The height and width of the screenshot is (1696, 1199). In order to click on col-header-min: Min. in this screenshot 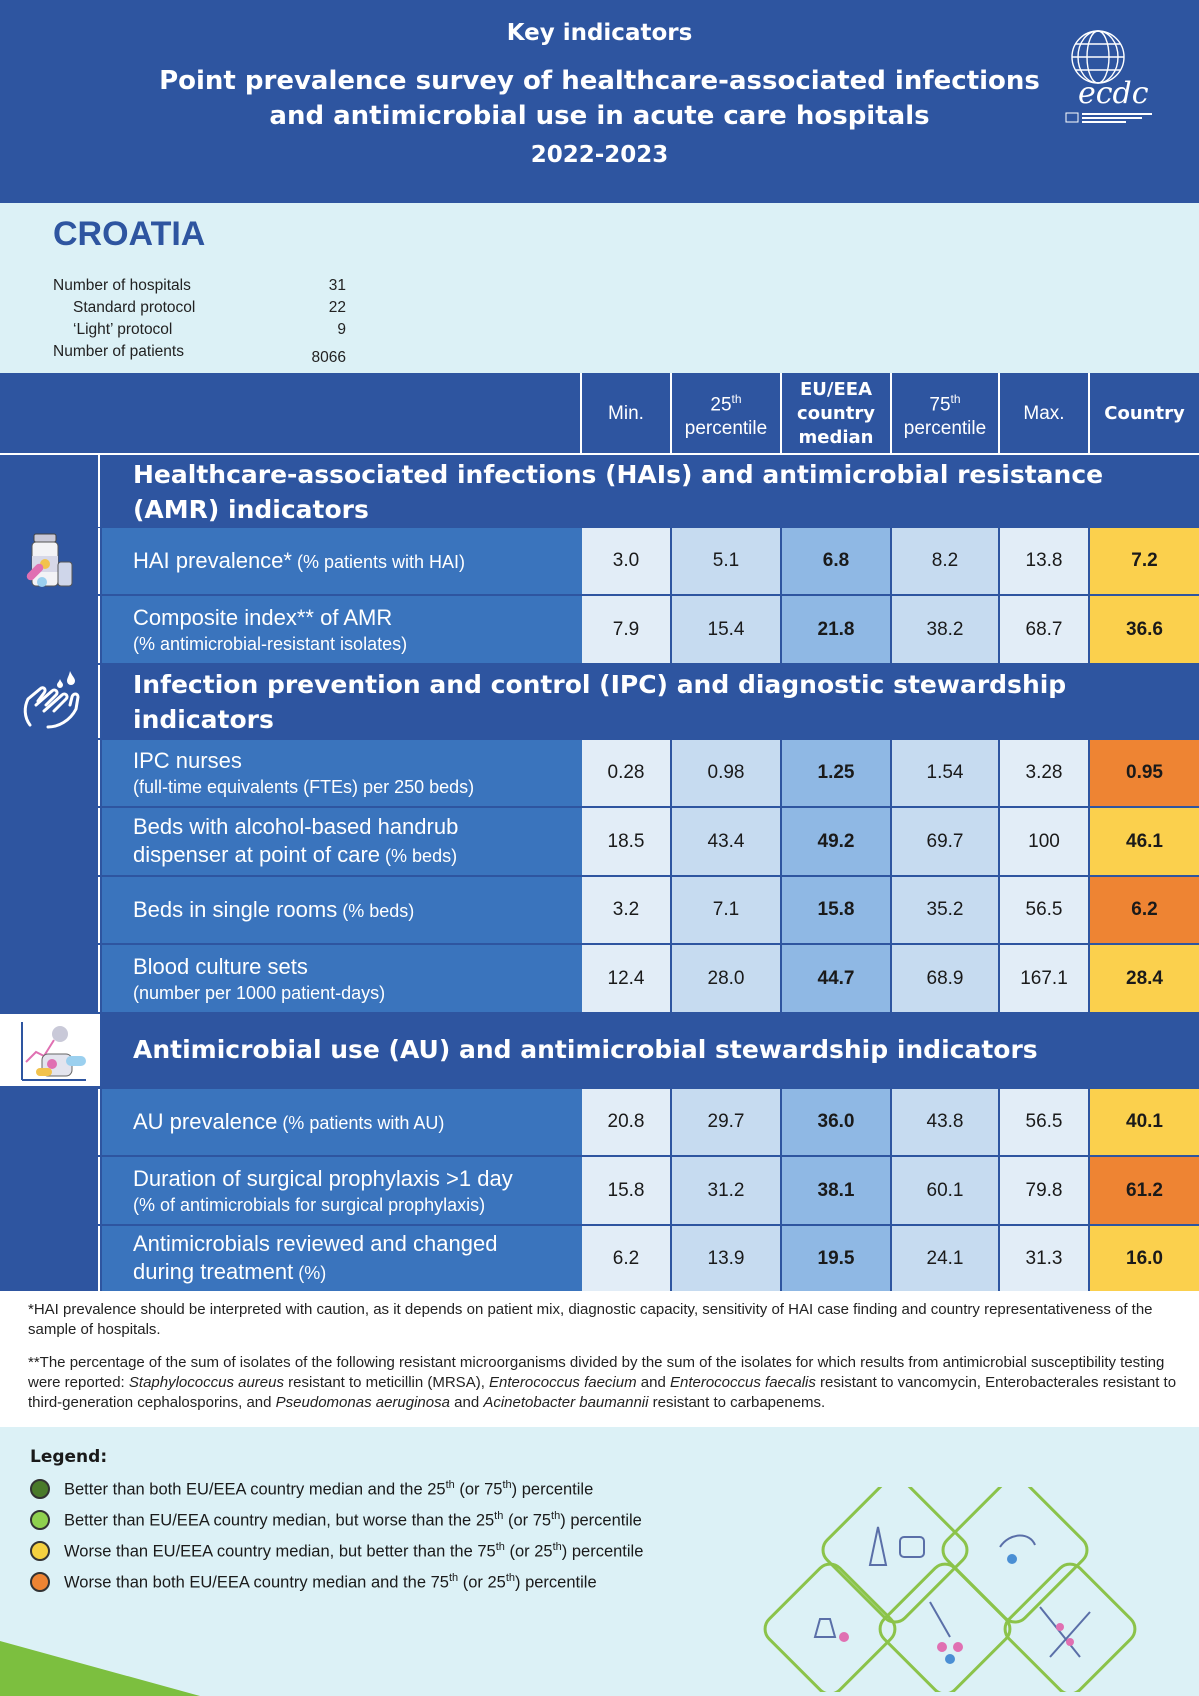, I will do `click(626, 413)`.